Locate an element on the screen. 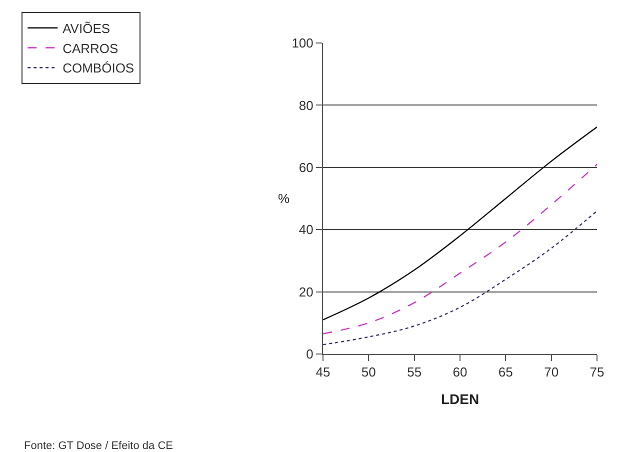 Image resolution: width=617 pixels, height=452 pixels. x-tick-label: 70 is located at coordinates (551, 372).